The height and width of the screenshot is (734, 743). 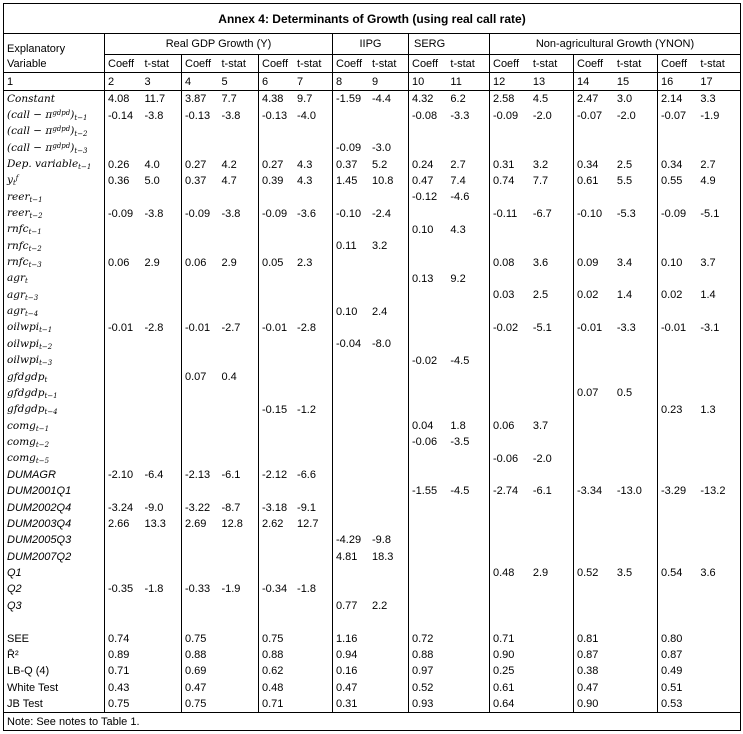 I want to click on value-coeff: -0.12, so click(x=425, y=197).